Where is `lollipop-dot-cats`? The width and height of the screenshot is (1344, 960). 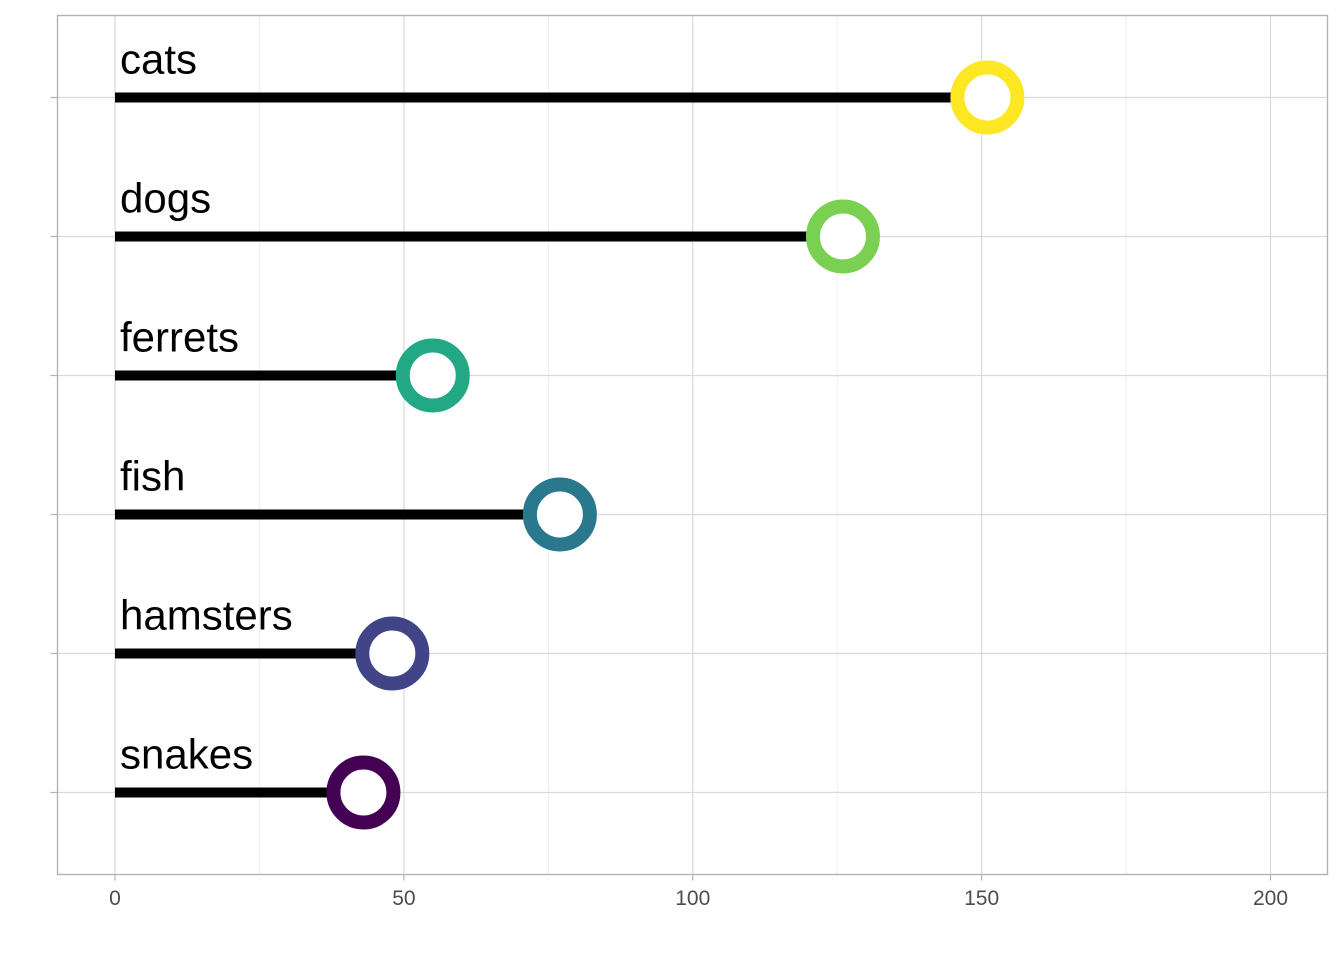 lollipop-dot-cats is located at coordinates (987, 97).